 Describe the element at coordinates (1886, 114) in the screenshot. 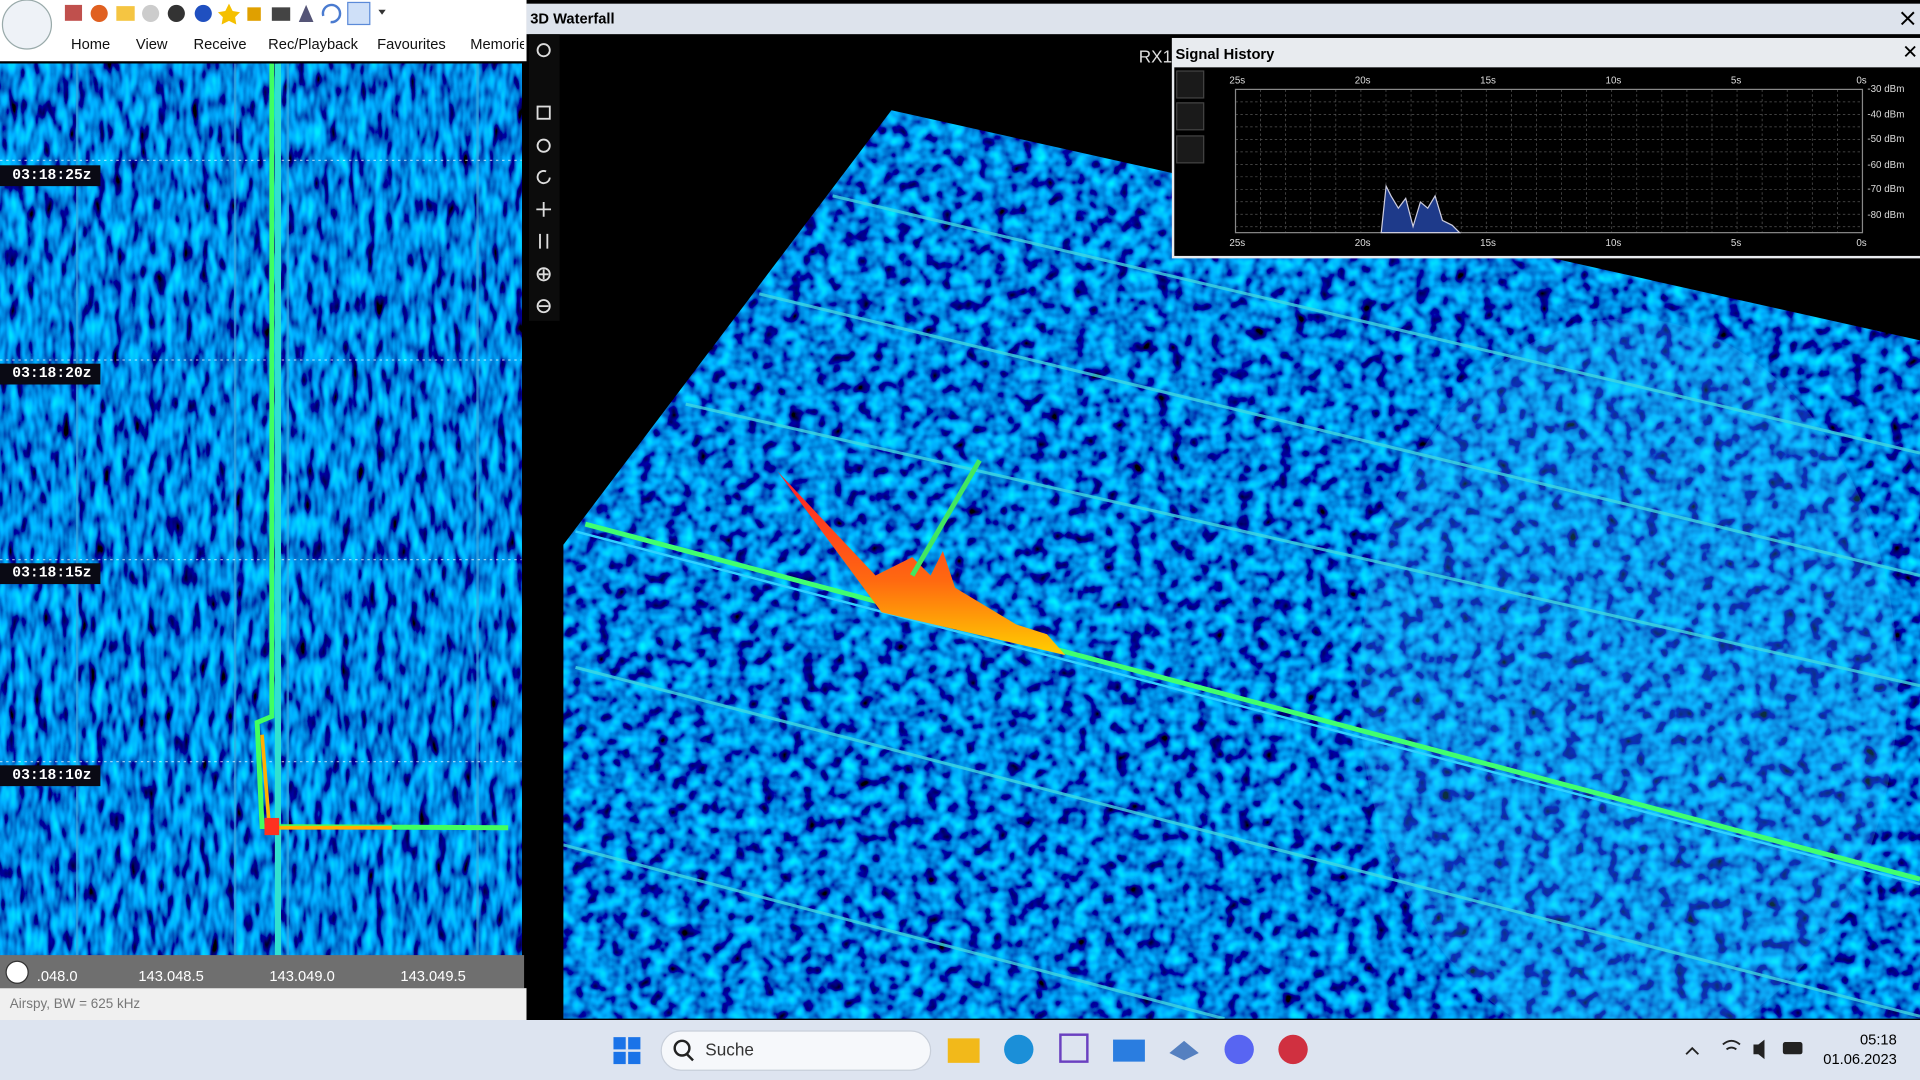

I see `level-label: -40 dBm` at that location.